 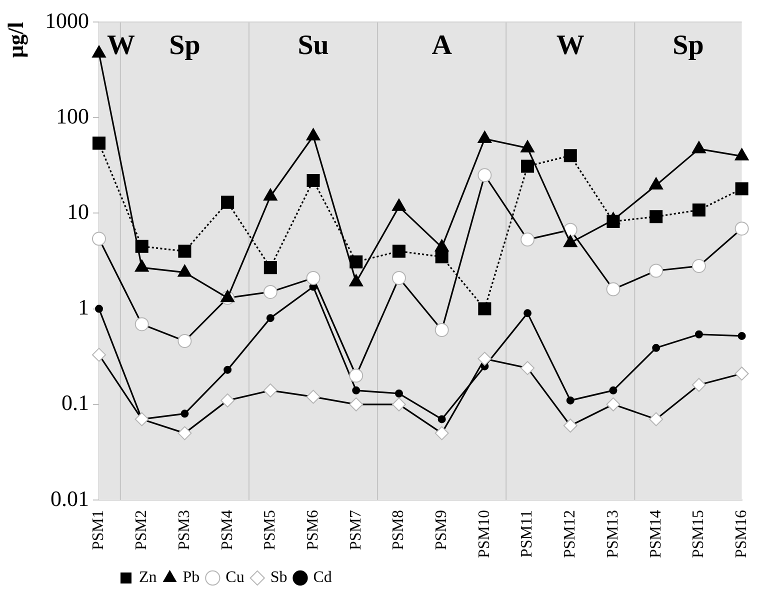 I want to click on x-tick-label: PSM13, so click(x=613, y=534).